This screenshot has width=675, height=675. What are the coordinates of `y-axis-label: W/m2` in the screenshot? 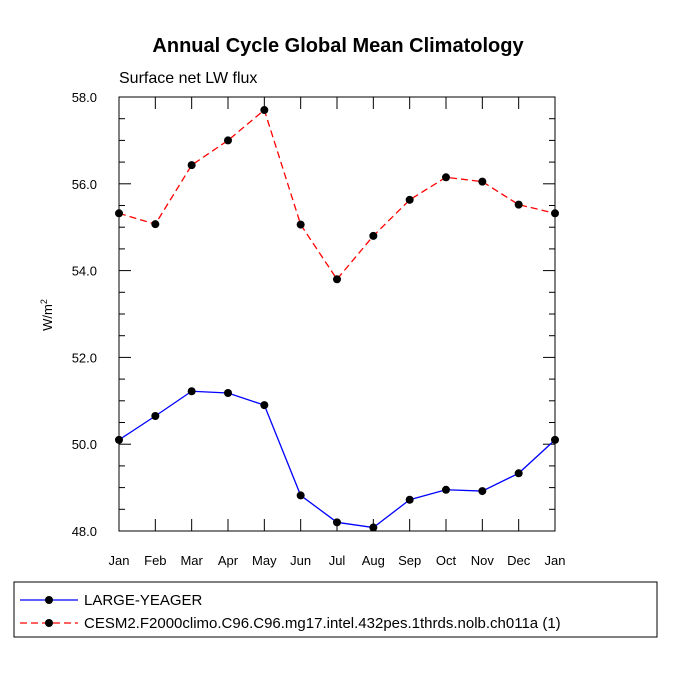 It's located at (47, 315).